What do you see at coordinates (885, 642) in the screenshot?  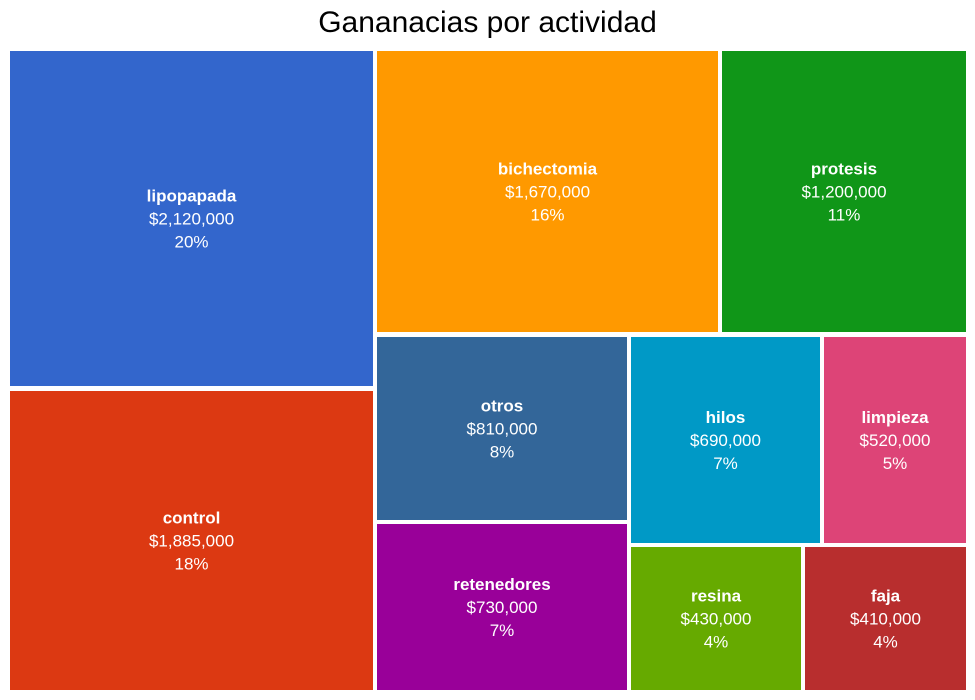 I see `tile-percent-faja: 4%` at bounding box center [885, 642].